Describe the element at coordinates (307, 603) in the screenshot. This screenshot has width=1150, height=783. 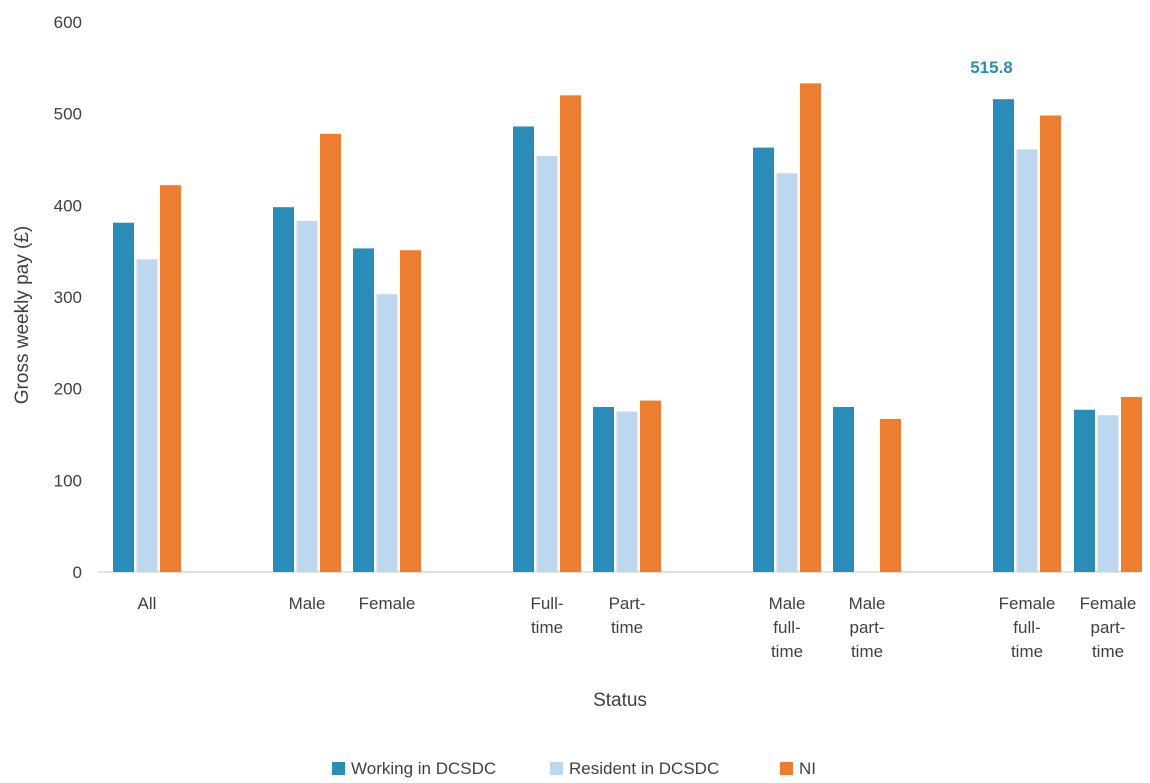
I see `x-tick-label: Male` at that location.